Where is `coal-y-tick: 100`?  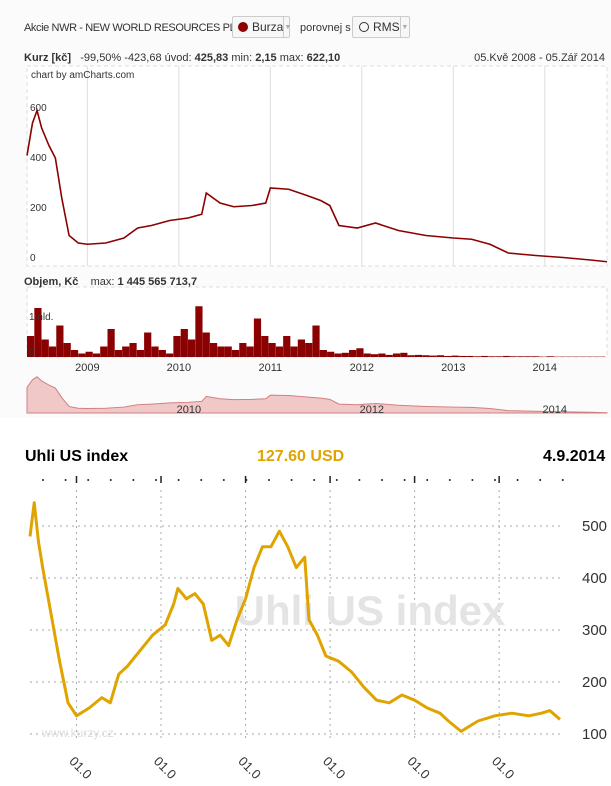
coal-y-tick: 100 is located at coordinates (594, 734).